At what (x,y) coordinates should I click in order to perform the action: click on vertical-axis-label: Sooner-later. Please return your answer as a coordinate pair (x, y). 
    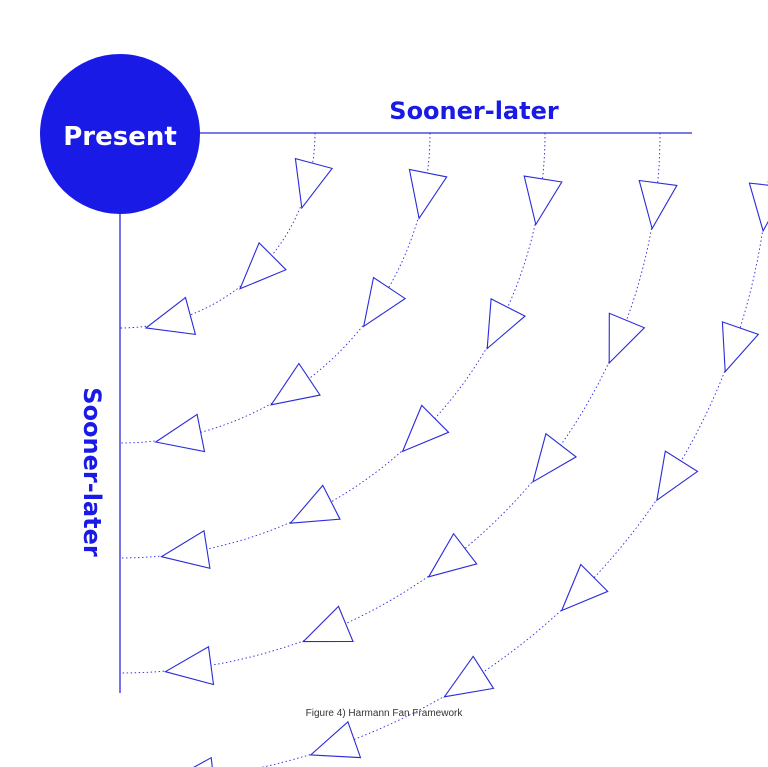
    Looking at the image, I should click on (92, 472).